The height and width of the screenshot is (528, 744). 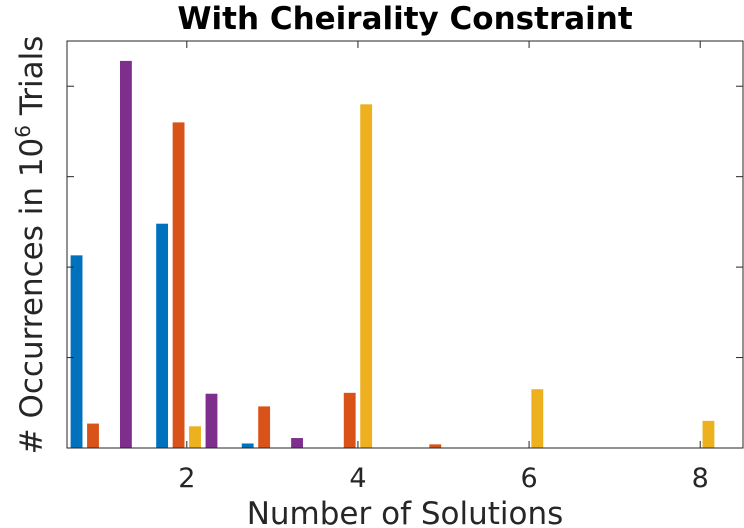 I want to click on bar-s1-x2, so click(x=162, y=335).